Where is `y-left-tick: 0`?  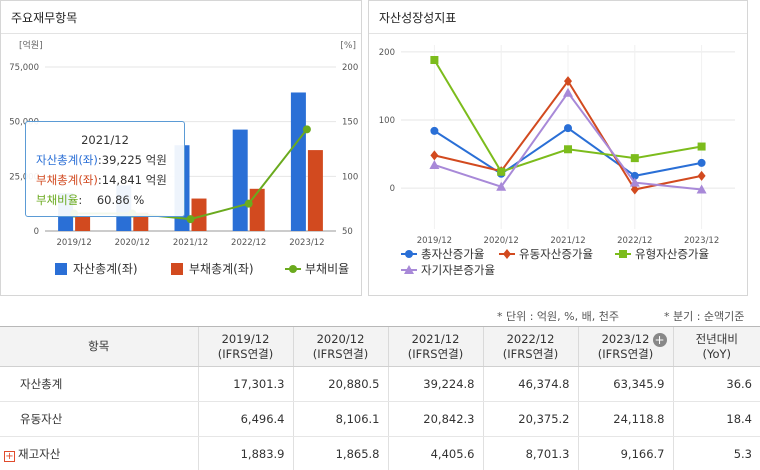 y-left-tick: 0 is located at coordinates (36, 232).